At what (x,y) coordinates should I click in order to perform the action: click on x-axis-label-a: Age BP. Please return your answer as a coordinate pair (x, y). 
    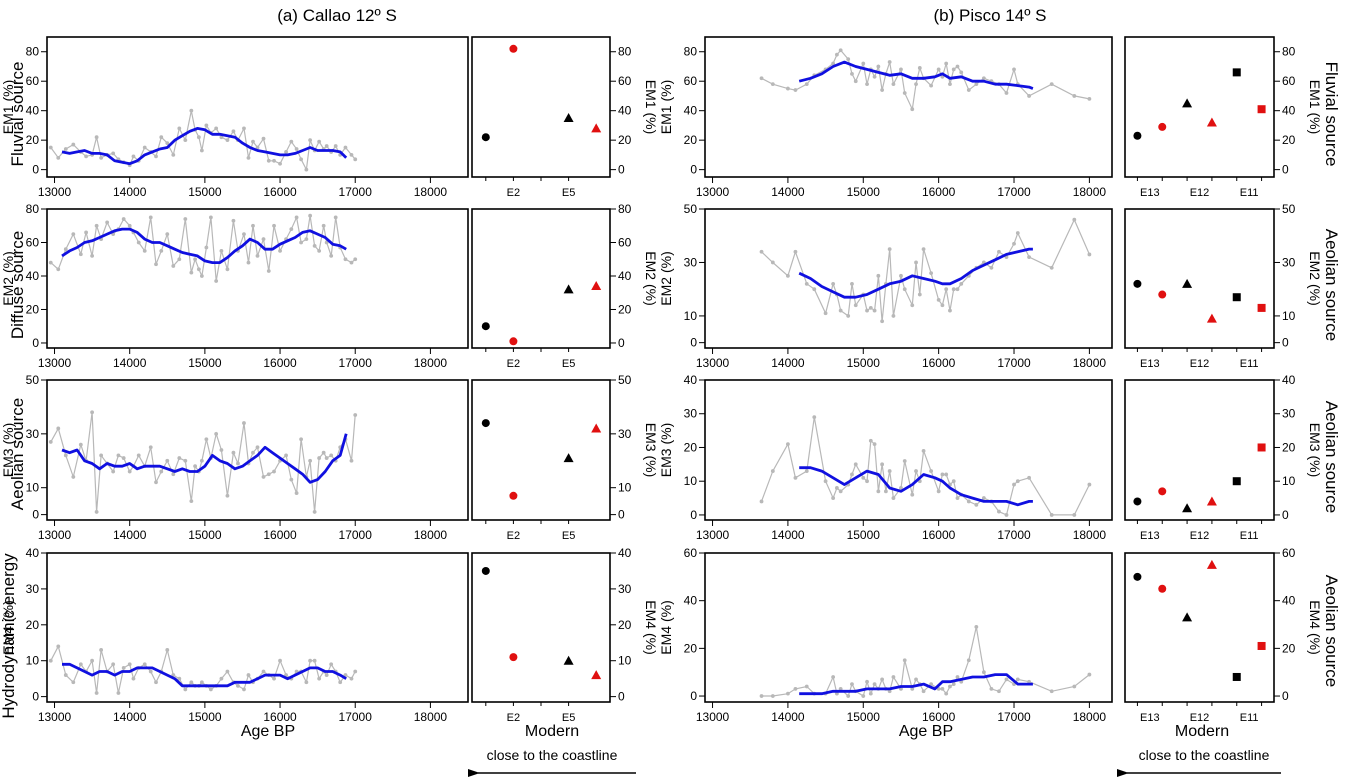
    Looking at the image, I should click on (268, 731).